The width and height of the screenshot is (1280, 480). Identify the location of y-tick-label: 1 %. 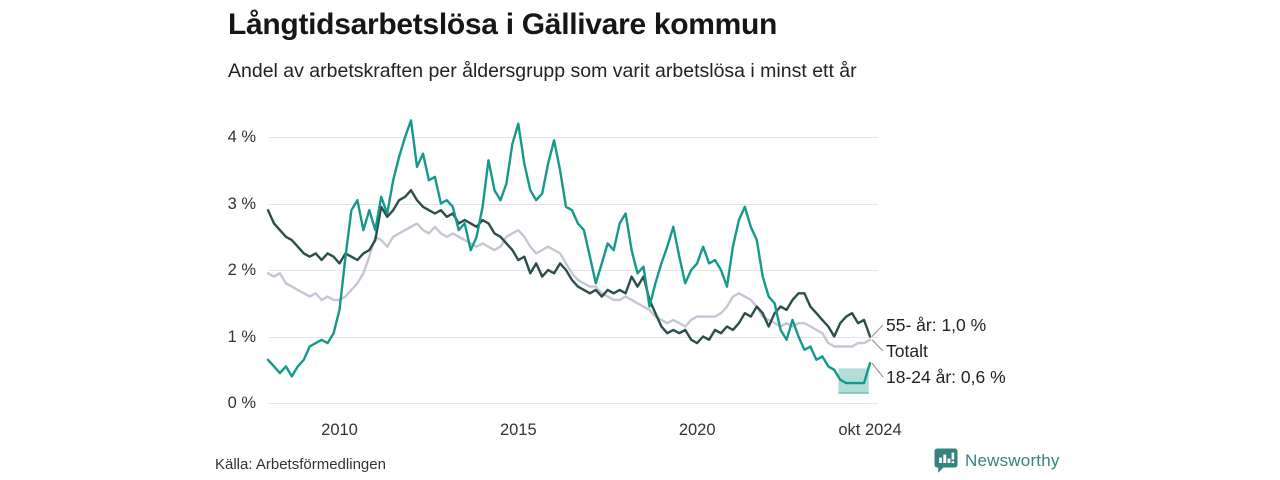
(241, 336).